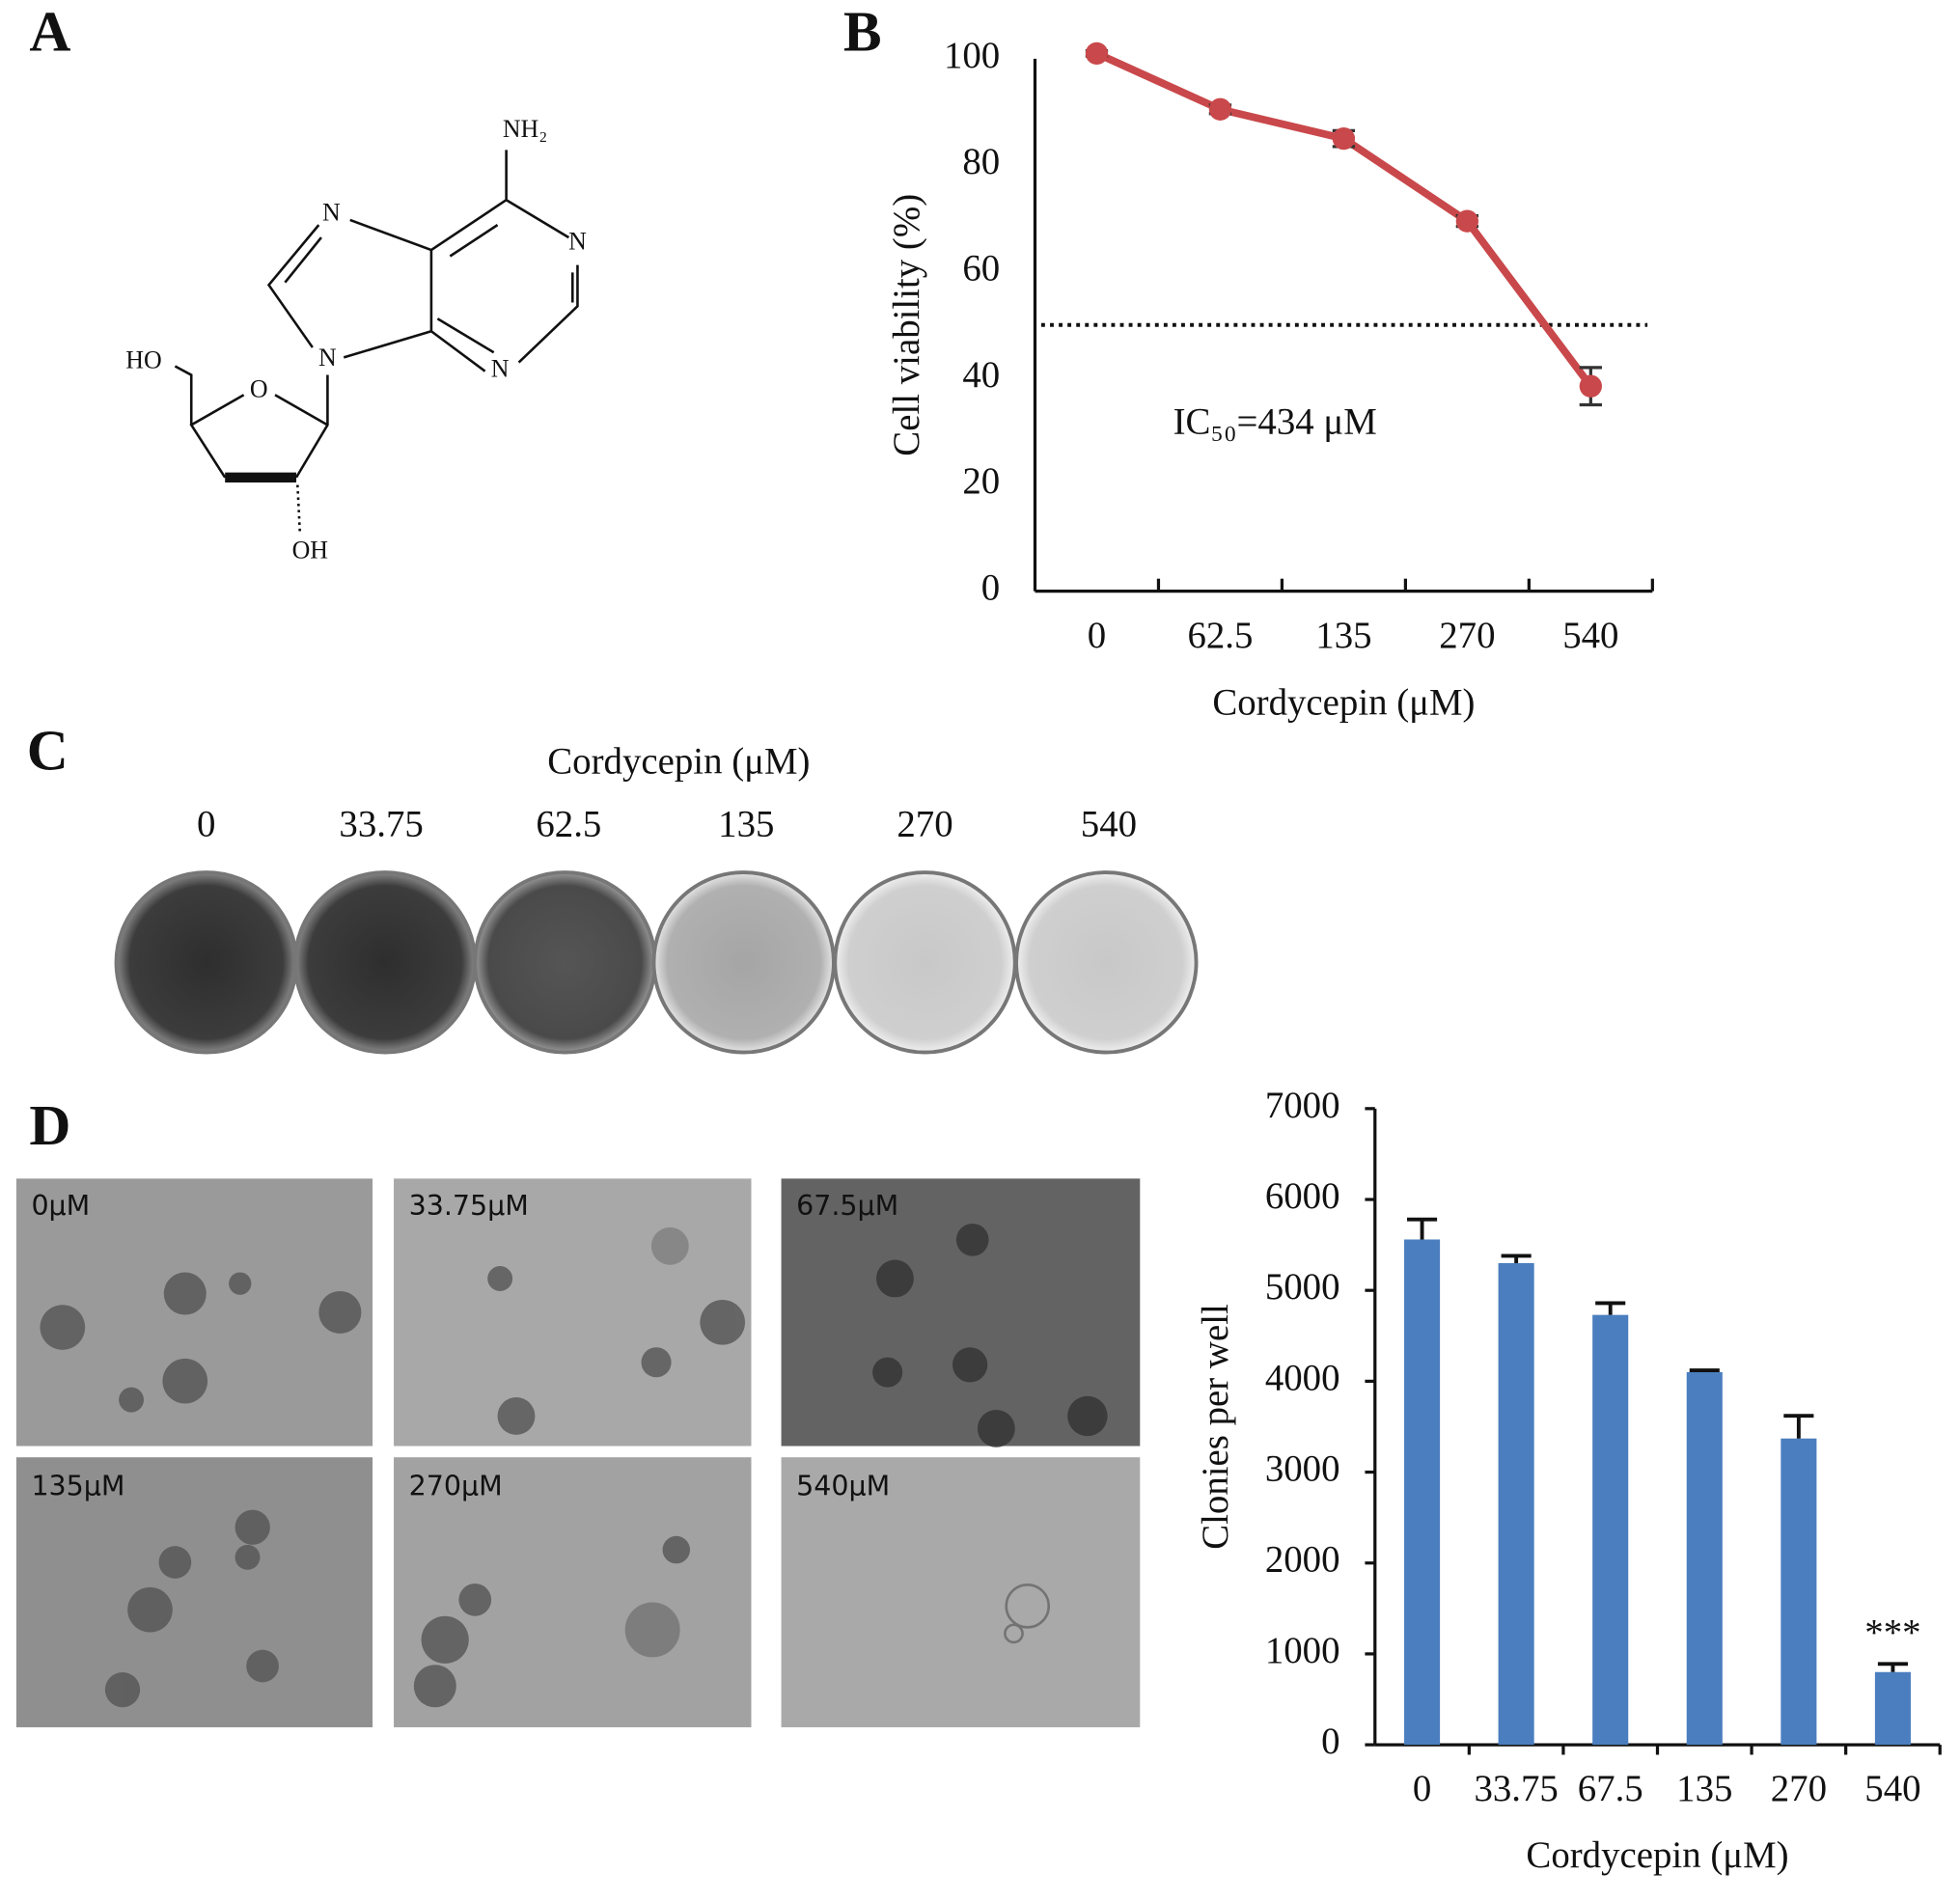 The height and width of the screenshot is (1901, 1960). Describe the element at coordinates (77, 1486) in the screenshot. I see `micrograph-label: 135μM` at that location.